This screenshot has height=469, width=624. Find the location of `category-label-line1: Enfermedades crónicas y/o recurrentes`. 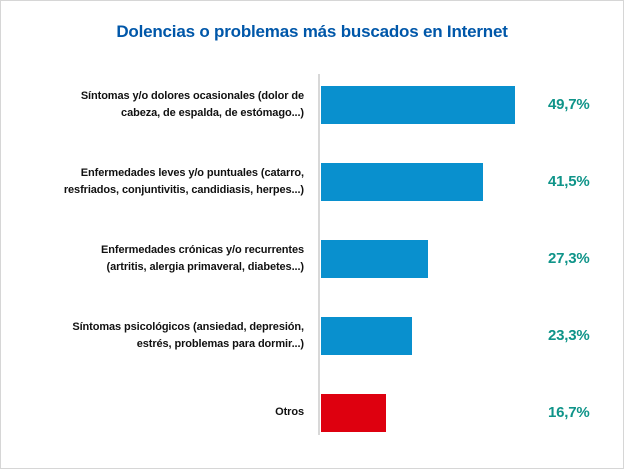

category-label-line1: Enfermedades crónicas y/o recurrentes is located at coordinates (202, 249).